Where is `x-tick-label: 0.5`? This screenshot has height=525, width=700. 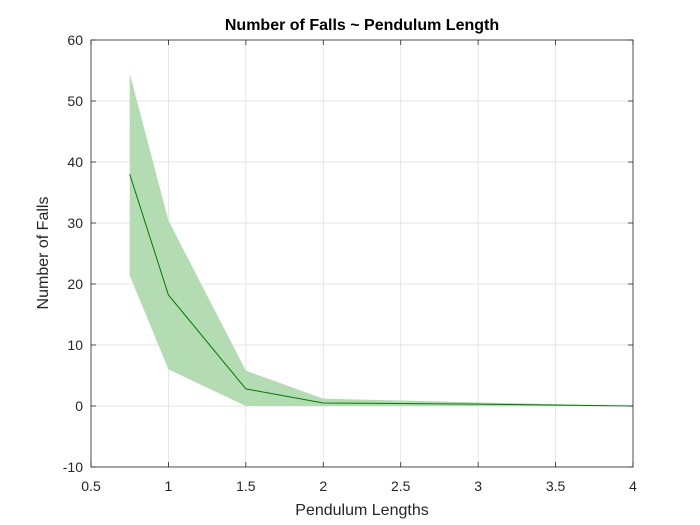
x-tick-label: 0.5 is located at coordinates (91, 486).